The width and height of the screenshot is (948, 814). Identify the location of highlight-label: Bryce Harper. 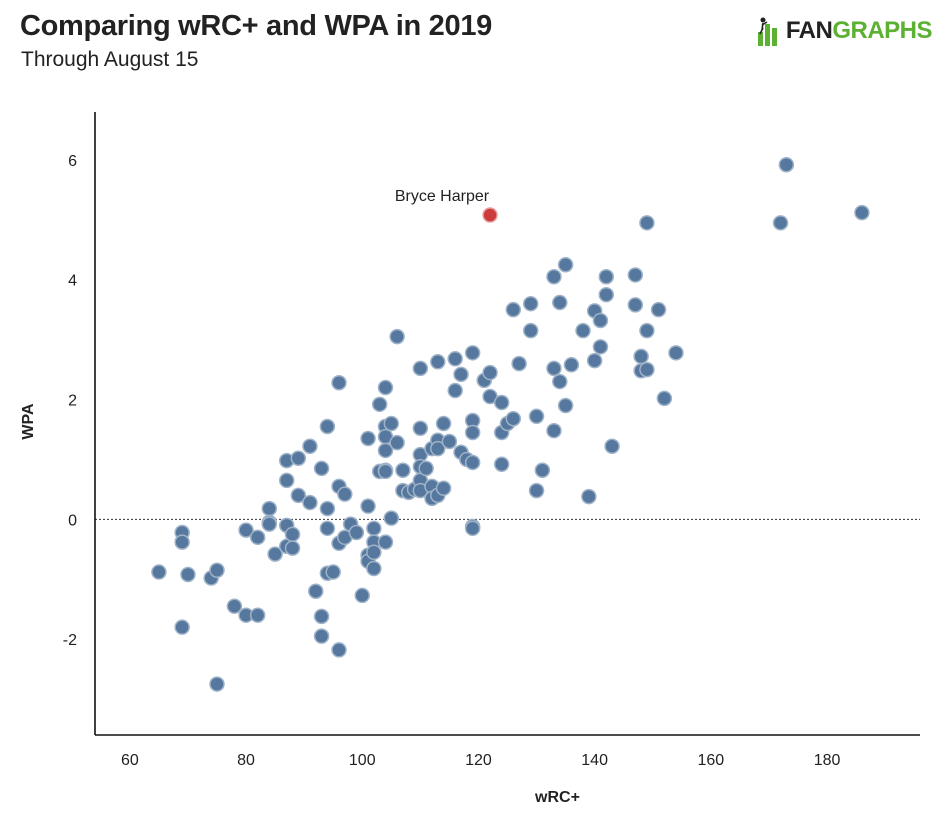
(442, 196).